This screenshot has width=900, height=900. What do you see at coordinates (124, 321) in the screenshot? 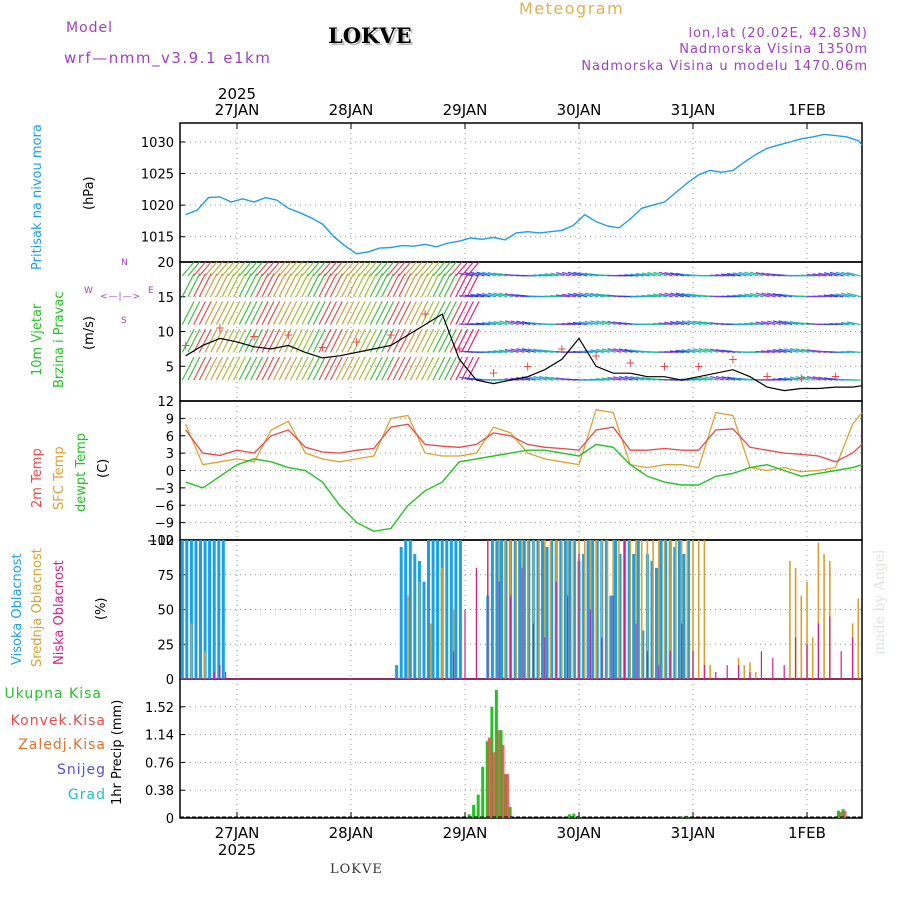
I see `wind-dir-S: S` at bounding box center [124, 321].